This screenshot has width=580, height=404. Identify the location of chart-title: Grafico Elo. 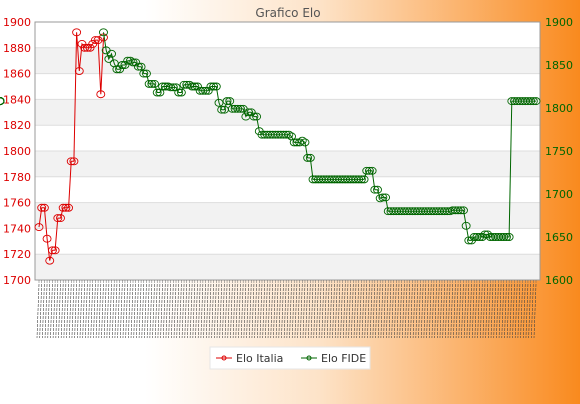
(287, 13).